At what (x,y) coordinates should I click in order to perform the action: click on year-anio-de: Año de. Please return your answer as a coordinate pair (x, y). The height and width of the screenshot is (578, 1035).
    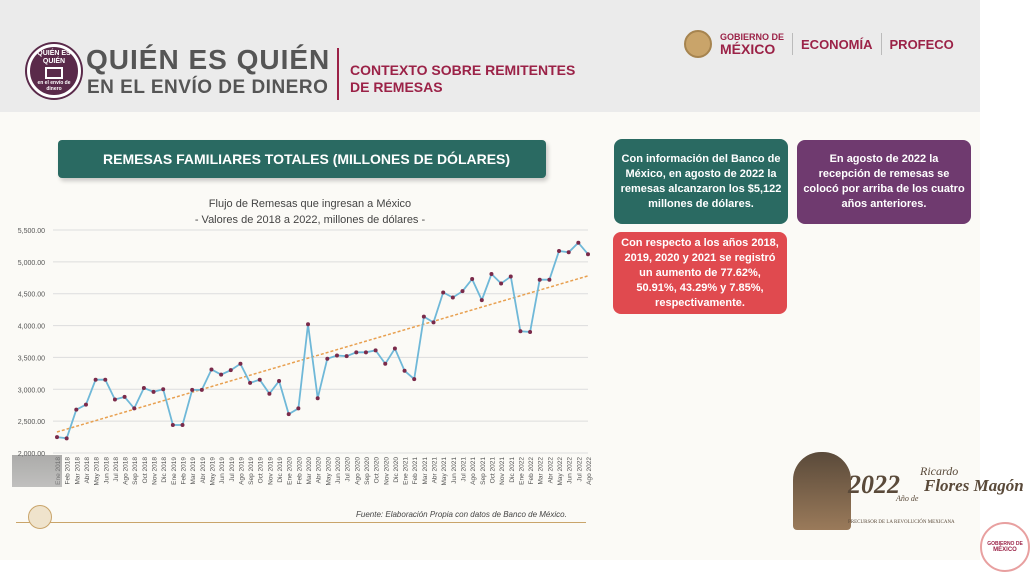
    Looking at the image, I should click on (907, 498).